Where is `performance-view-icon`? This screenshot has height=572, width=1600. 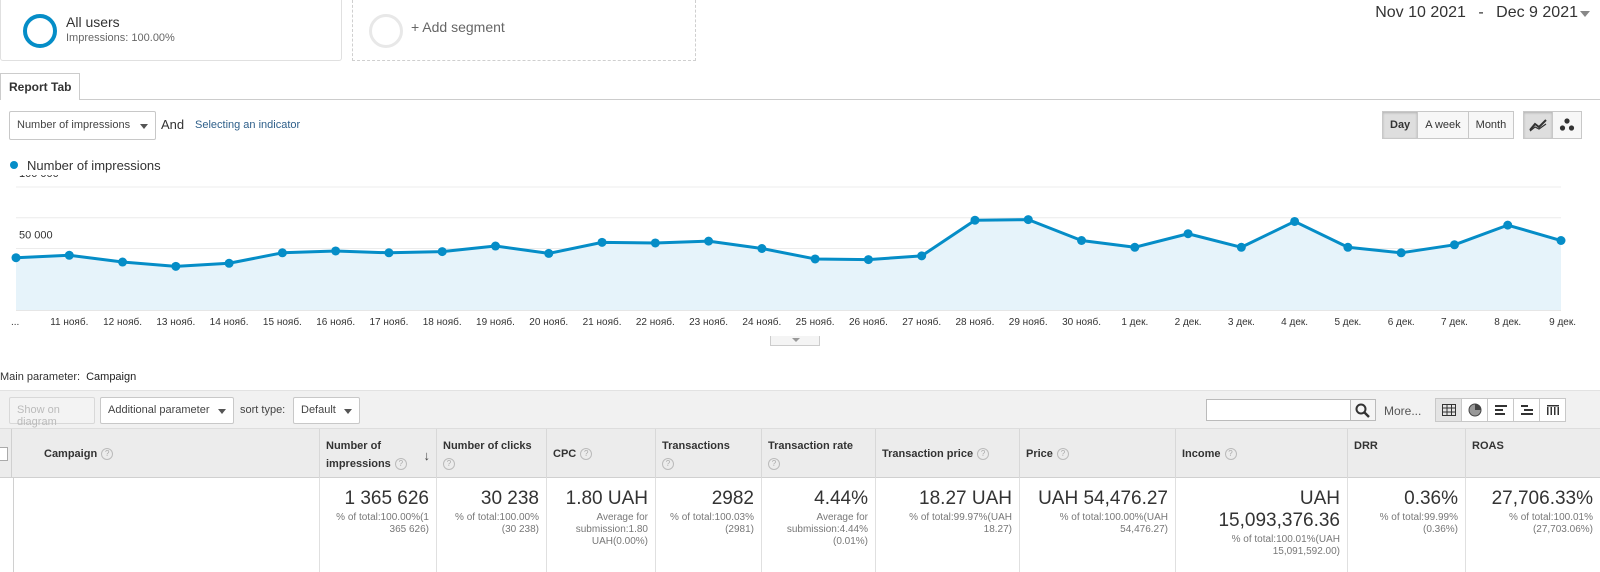 performance-view-icon is located at coordinates (1500, 410).